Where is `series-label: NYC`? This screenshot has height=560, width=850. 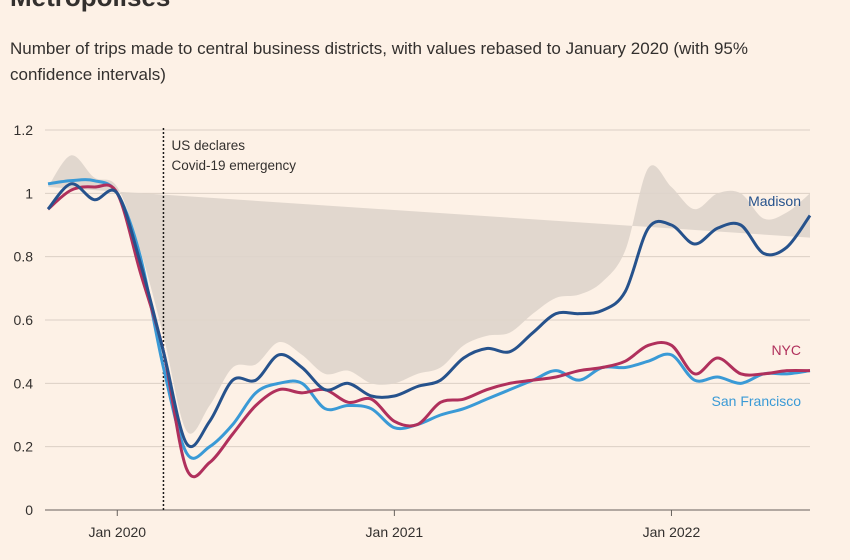 series-label: NYC is located at coordinates (786, 350).